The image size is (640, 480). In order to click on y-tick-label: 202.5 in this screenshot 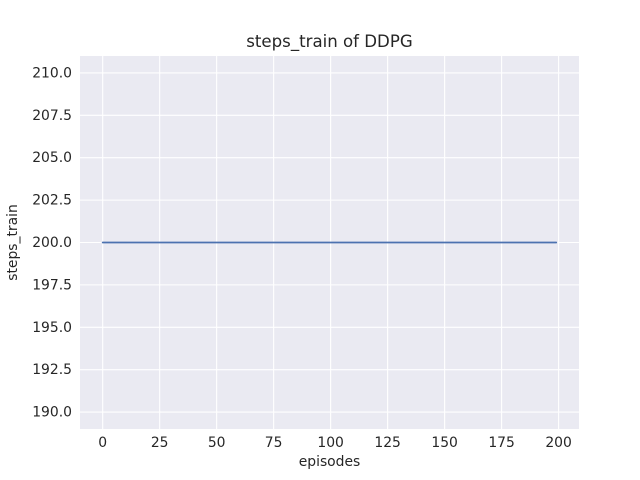, I will do `click(52, 201)`.